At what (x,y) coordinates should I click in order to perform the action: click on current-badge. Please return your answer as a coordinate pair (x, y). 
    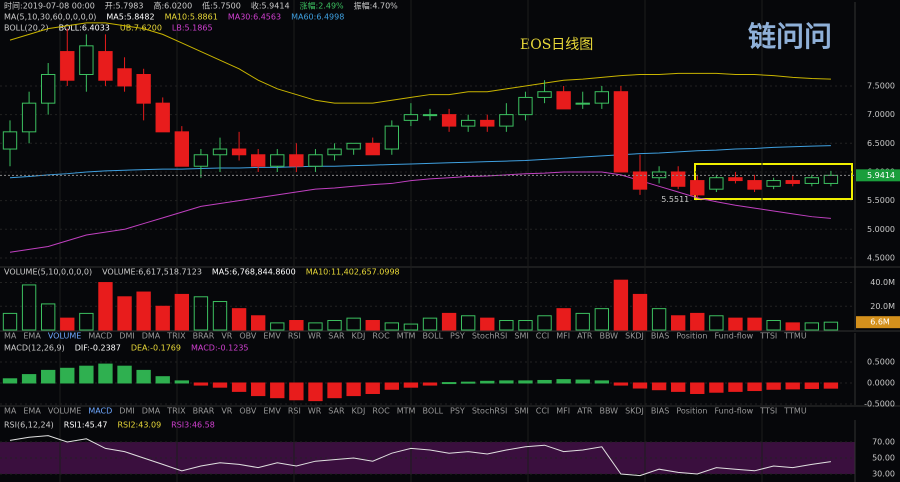
    Looking at the image, I should click on (878, 322).